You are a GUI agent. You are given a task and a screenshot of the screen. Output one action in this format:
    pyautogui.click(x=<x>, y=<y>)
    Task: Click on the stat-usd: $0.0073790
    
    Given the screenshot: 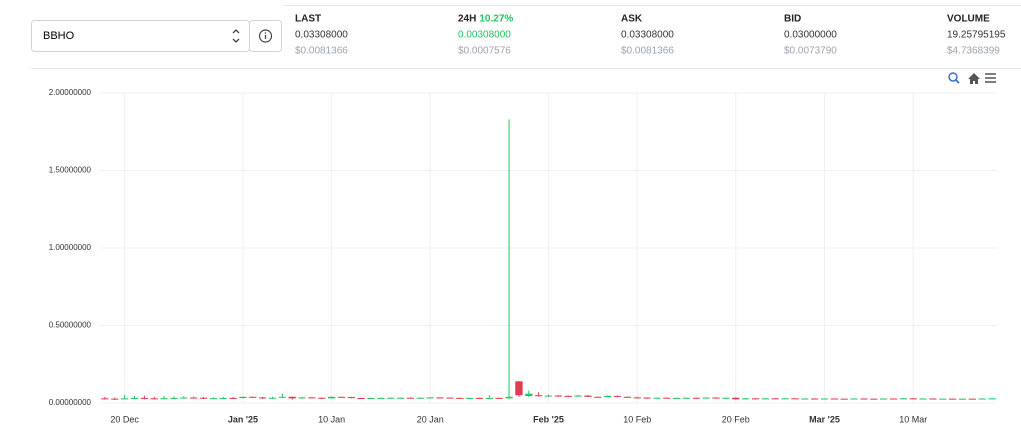 What is the action you would take?
    pyautogui.click(x=810, y=51)
    